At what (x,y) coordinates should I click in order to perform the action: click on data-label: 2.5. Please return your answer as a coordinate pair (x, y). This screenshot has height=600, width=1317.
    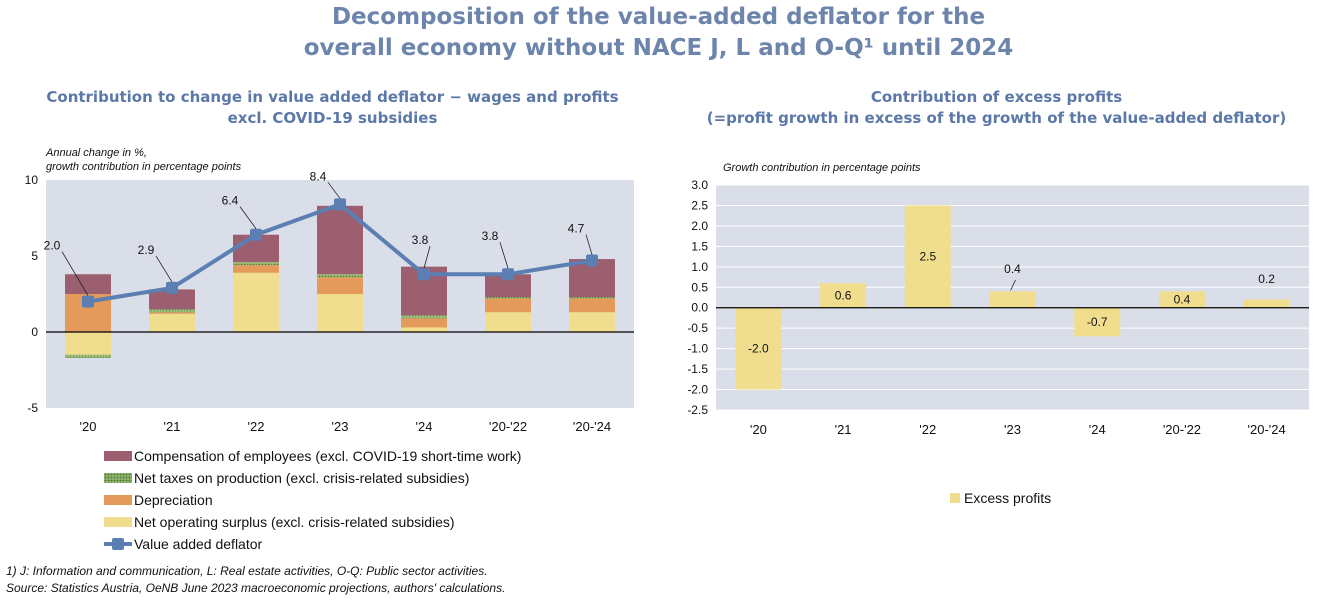
    Looking at the image, I should click on (927, 257).